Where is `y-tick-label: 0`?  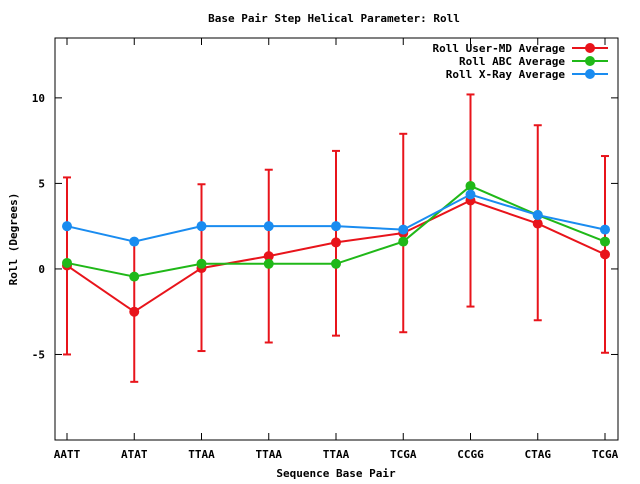 y-tick-label: 0 is located at coordinates (41, 269).